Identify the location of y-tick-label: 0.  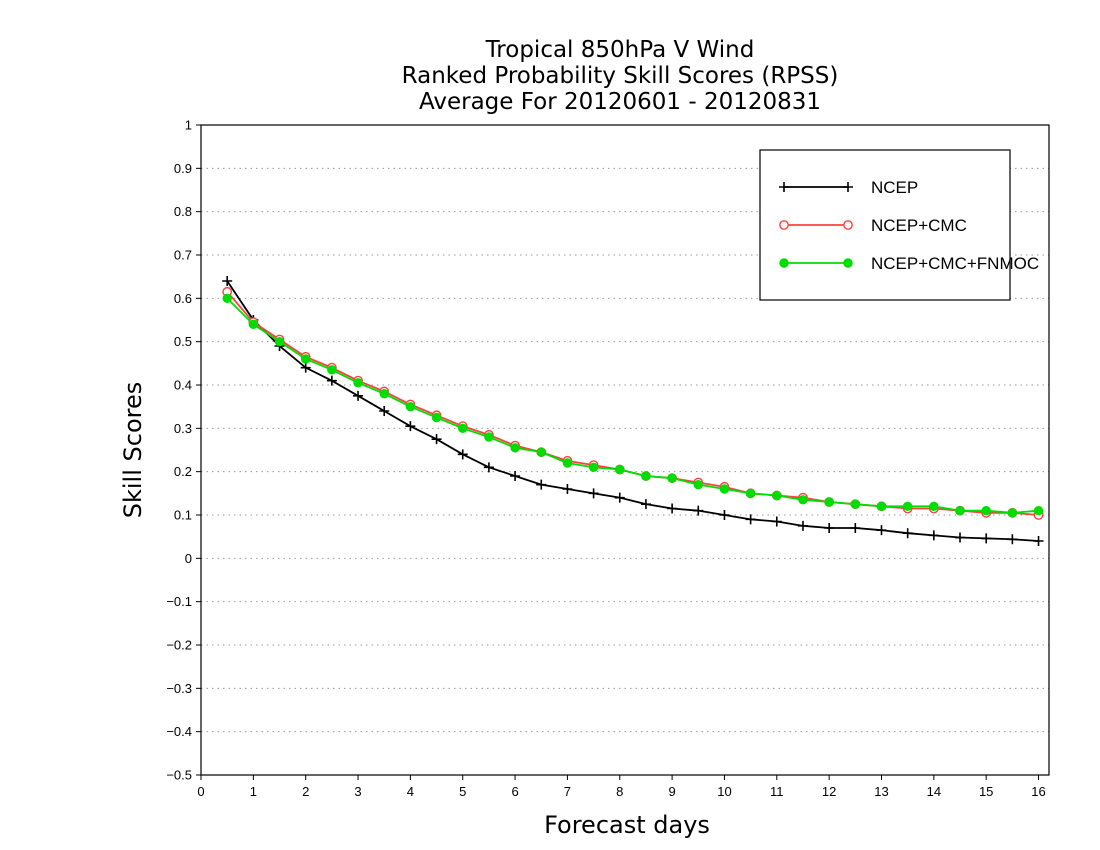
(188, 558).